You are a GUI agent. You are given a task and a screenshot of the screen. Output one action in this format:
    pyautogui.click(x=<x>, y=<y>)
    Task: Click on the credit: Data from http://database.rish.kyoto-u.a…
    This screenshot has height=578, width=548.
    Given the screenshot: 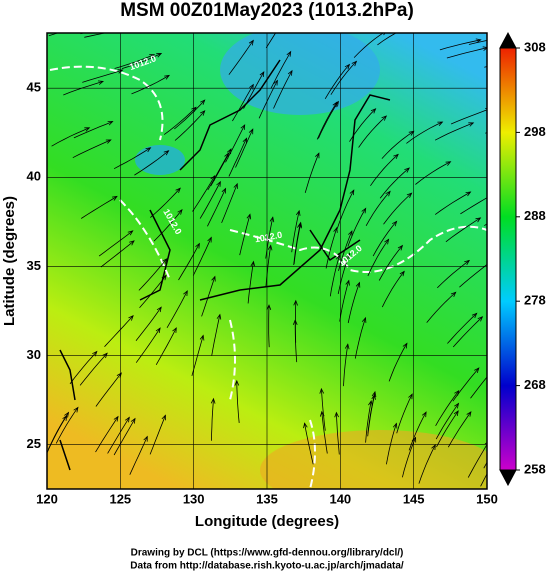 What is the action you would take?
    pyautogui.click(x=267, y=566)
    